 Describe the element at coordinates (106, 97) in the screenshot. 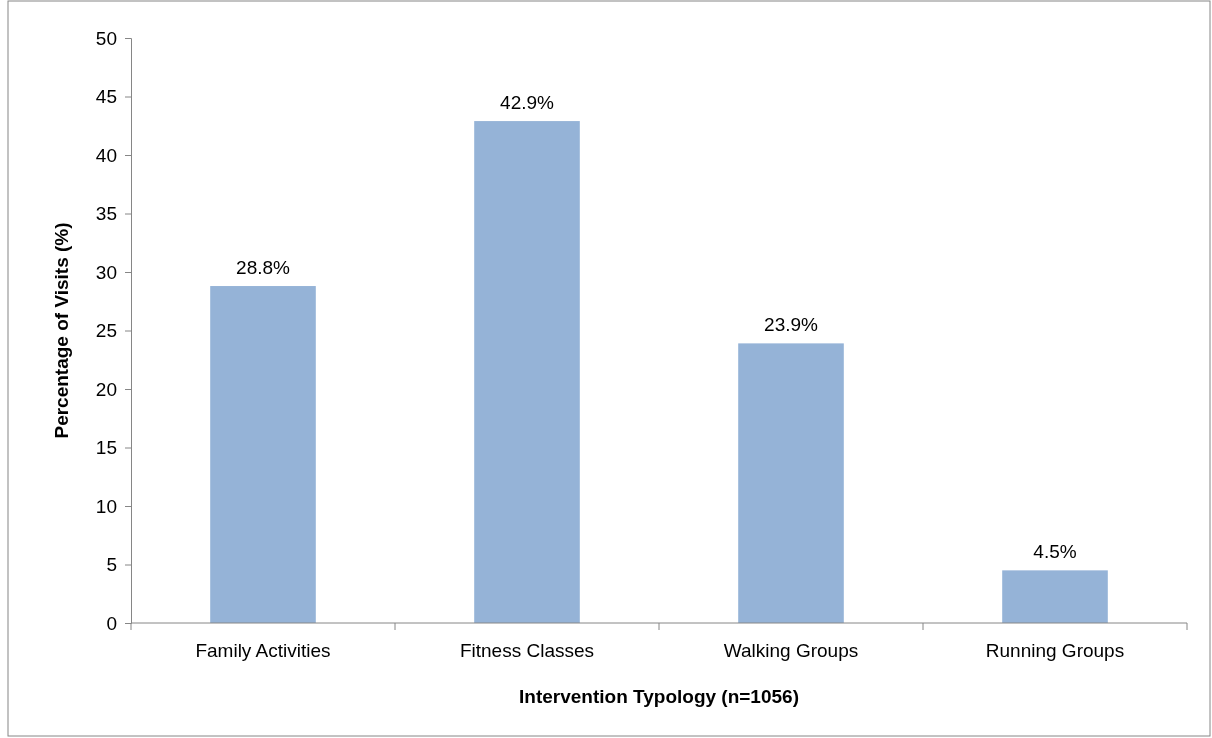

I see `y-tick-label: 45` at that location.